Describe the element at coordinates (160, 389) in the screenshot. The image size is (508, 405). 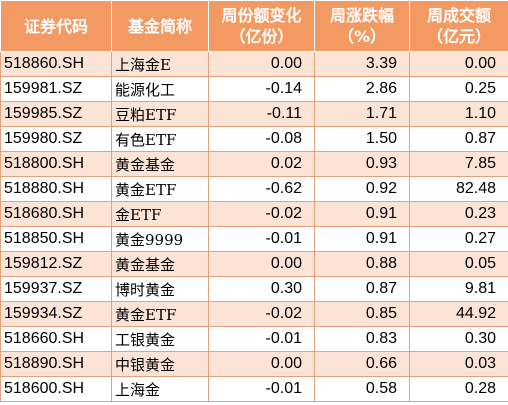
I see `cell-fund-name: 上海金` at that location.